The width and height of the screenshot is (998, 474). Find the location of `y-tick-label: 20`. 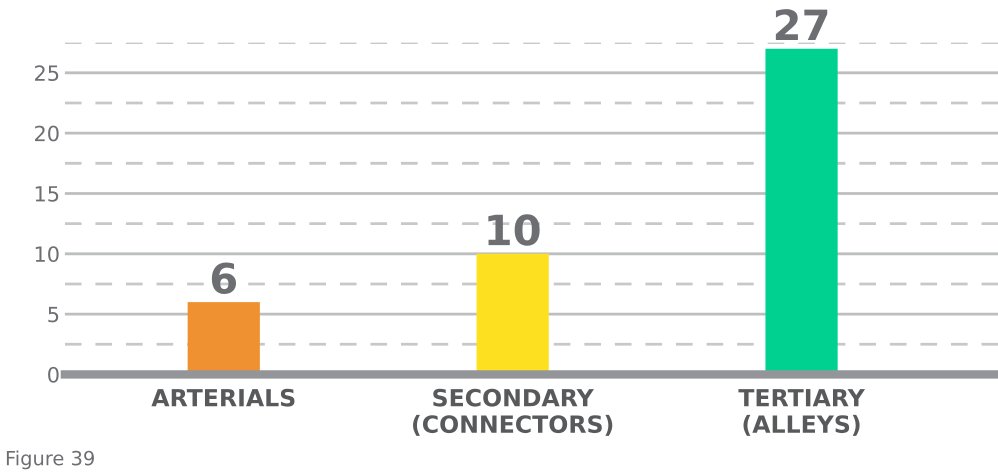

y-tick-label: 20 is located at coordinates (47, 134).